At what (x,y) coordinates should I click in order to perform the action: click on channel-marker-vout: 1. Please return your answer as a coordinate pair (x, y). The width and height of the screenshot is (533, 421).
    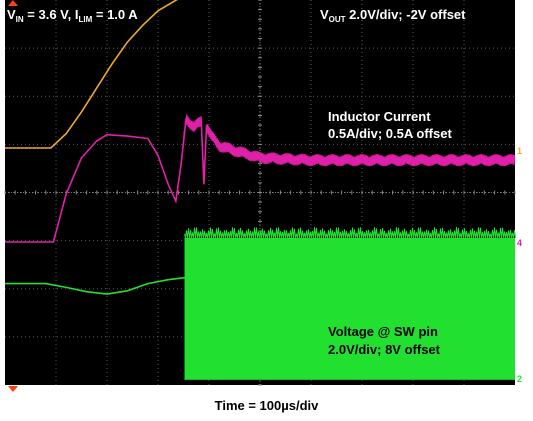
    Looking at the image, I should click on (519, 151).